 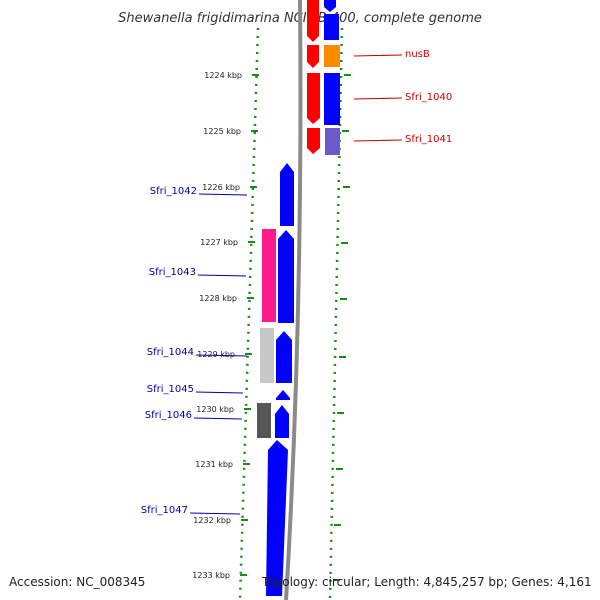 What do you see at coordinates (342, 327) in the screenshot?
I see `right-axis-ticks` at bounding box center [342, 327].